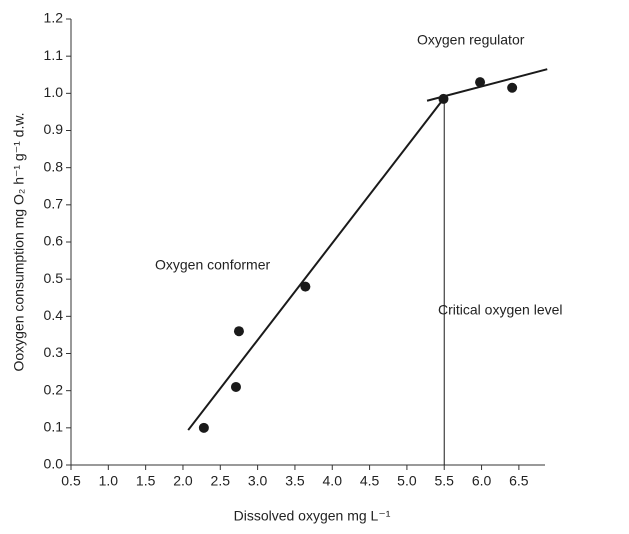 Image resolution: width=629 pixels, height=534 pixels. I want to click on x-tick-label: 1.0, so click(109, 481).